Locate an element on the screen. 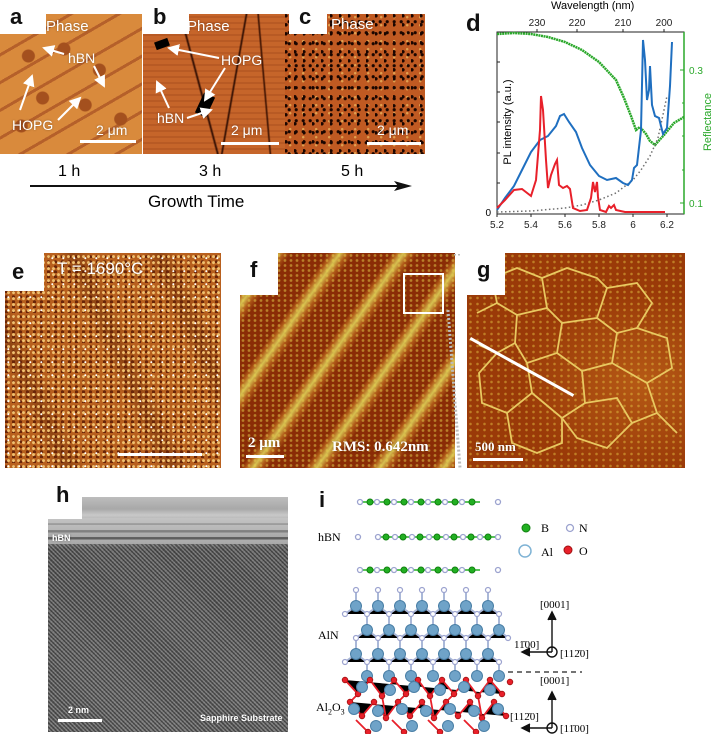 This screenshot has height=735, width=715. y-tick-zero: 0 is located at coordinates (488, 213).